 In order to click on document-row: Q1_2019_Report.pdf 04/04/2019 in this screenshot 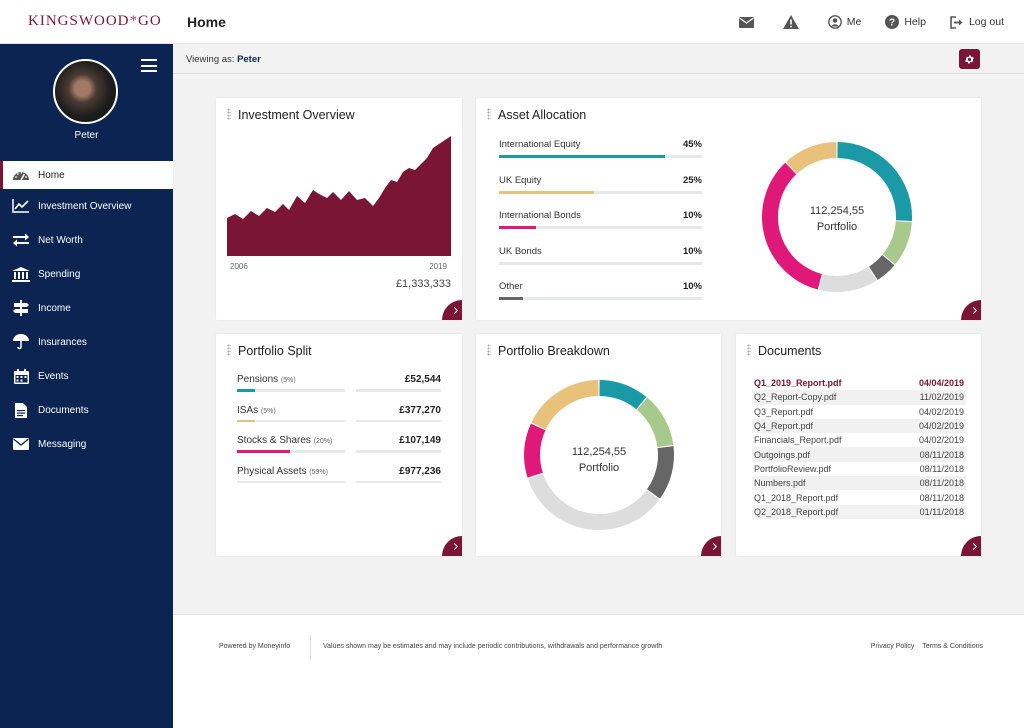, I will do `click(859, 383)`.